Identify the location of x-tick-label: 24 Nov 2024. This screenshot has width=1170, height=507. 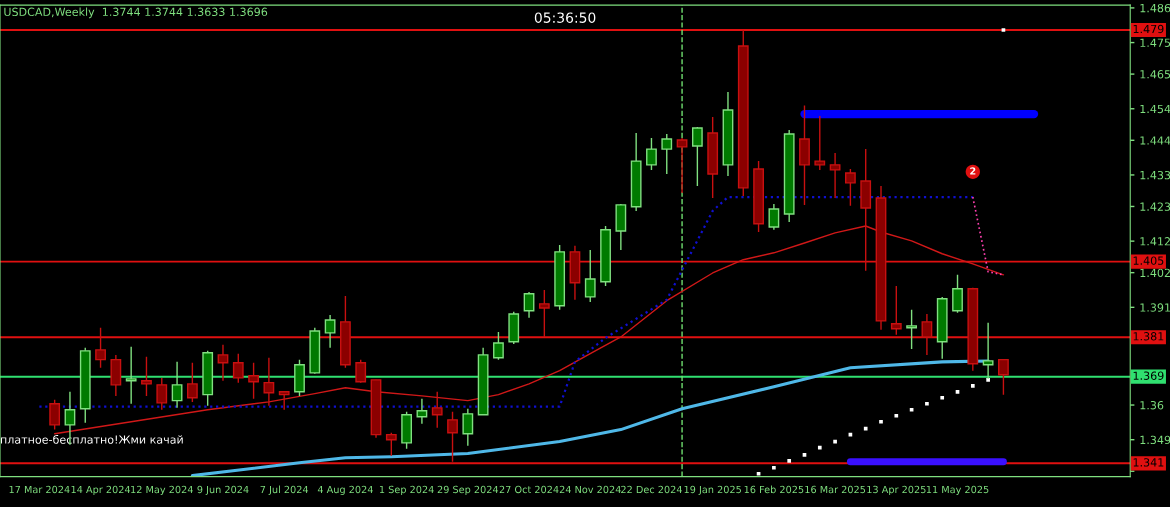
(590, 489).